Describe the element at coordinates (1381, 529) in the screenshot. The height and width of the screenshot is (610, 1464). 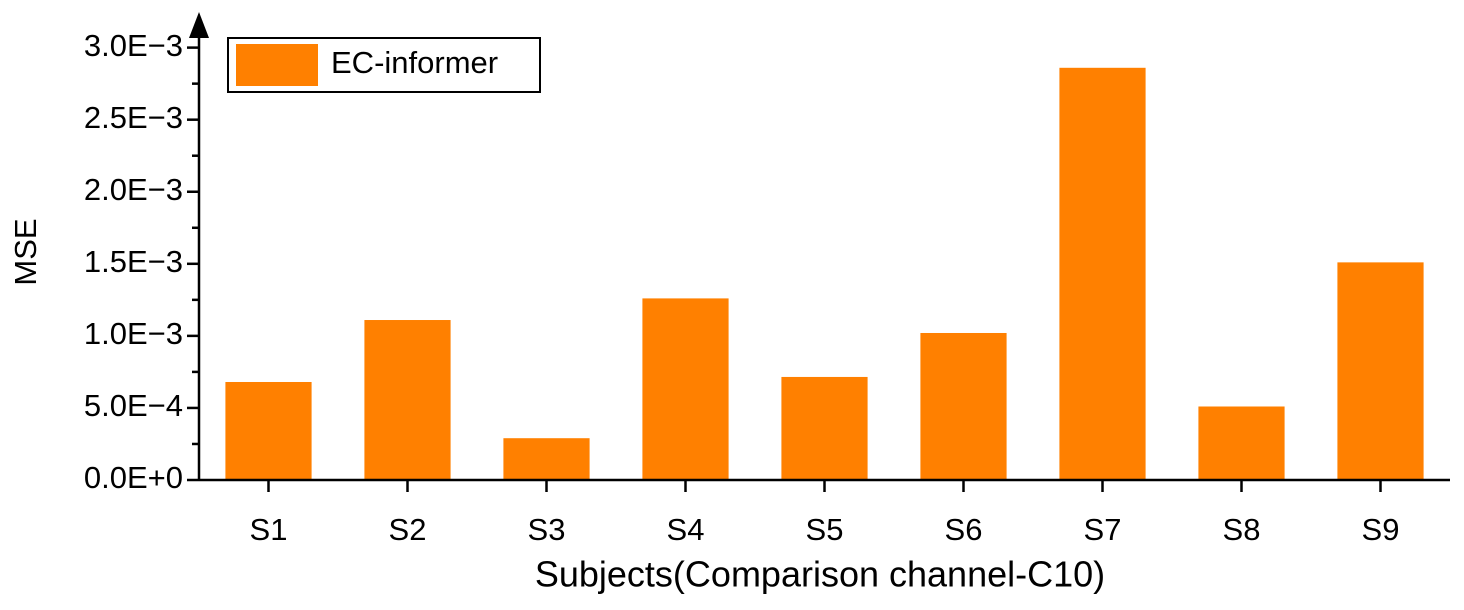
I see `x-tick-label: S9` at that location.